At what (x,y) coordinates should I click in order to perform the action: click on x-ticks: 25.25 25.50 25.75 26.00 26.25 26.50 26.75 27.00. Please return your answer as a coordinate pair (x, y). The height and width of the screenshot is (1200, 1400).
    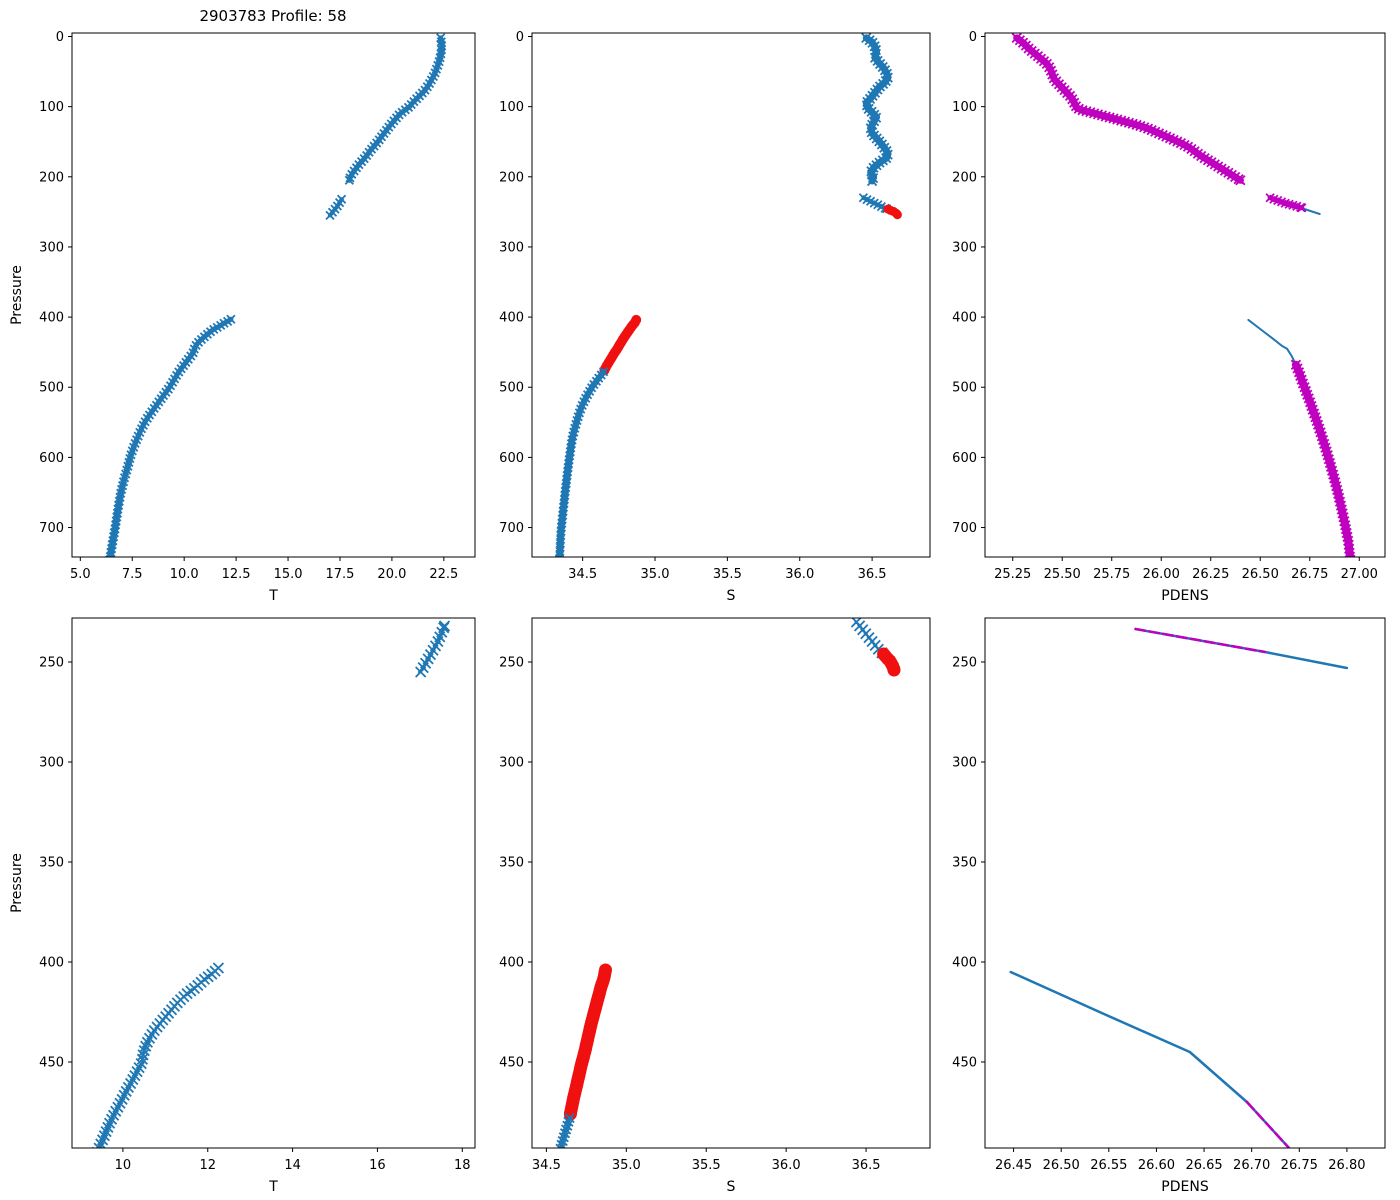
    Looking at the image, I should click on (1186, 569).